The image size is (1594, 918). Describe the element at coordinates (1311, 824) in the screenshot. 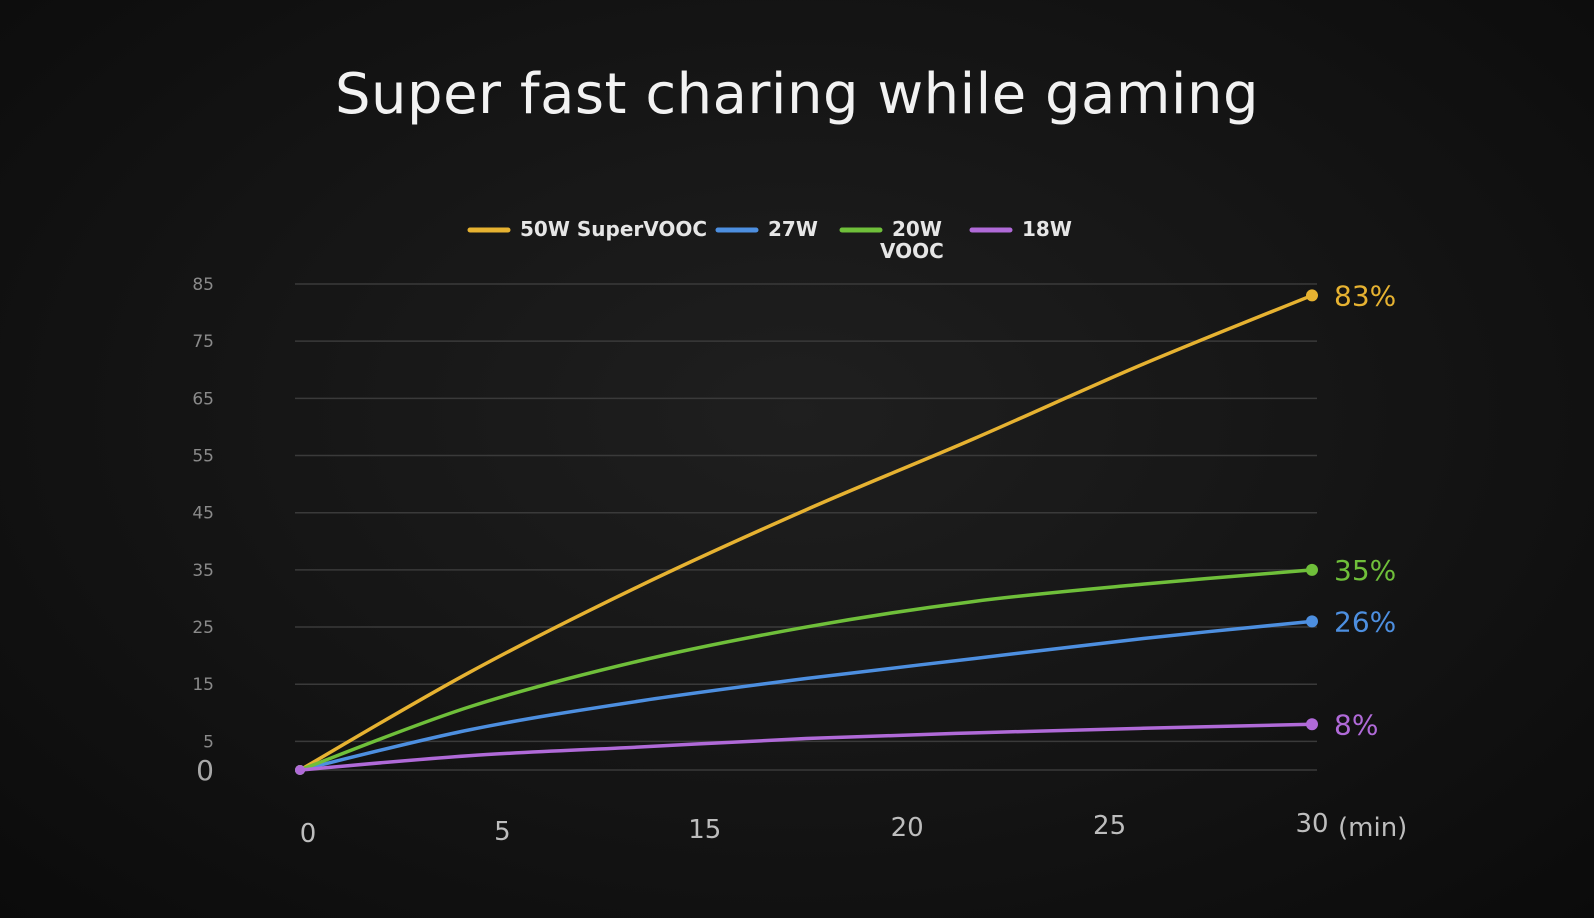

I see `x-tick-label: 30` at that location.